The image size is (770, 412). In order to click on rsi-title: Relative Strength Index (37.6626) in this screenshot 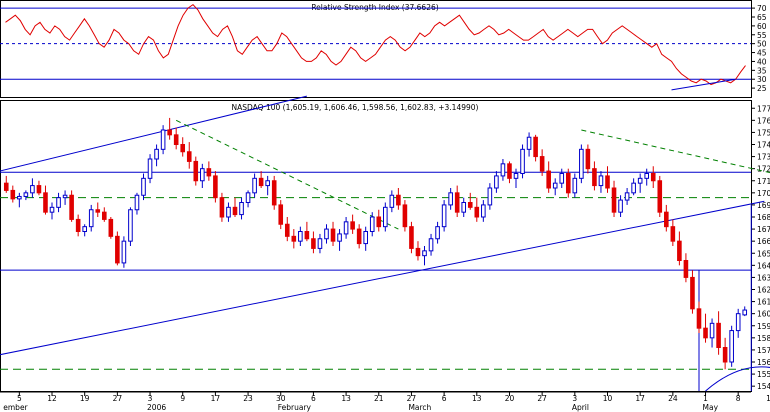, I will do `click(374, 7)`.